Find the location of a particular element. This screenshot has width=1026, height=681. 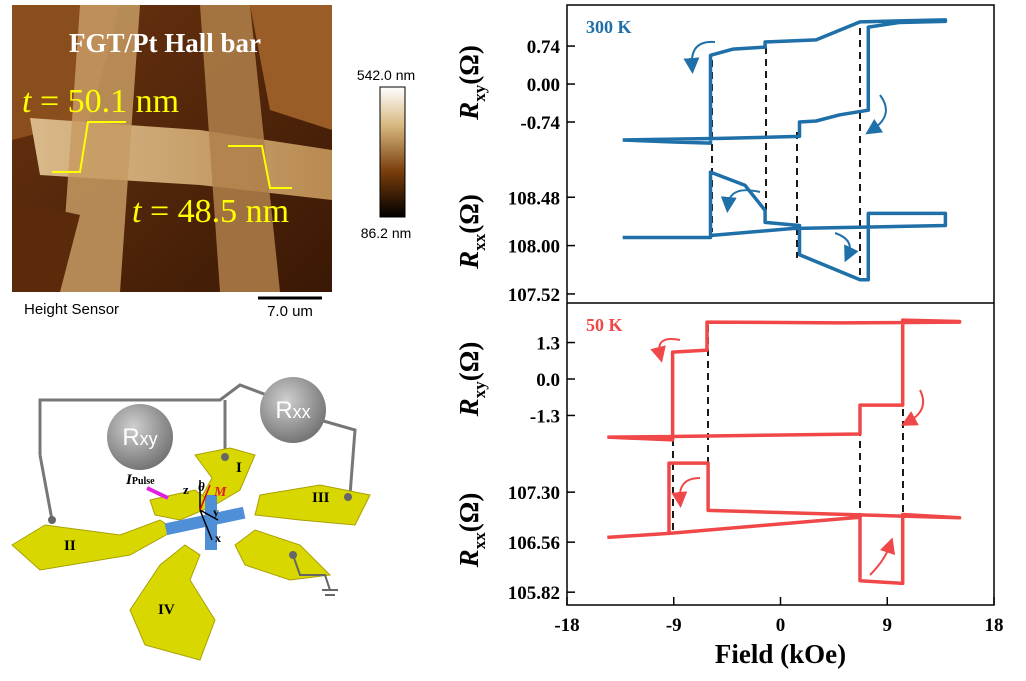

device-pads is located at coordinates (191, 519).